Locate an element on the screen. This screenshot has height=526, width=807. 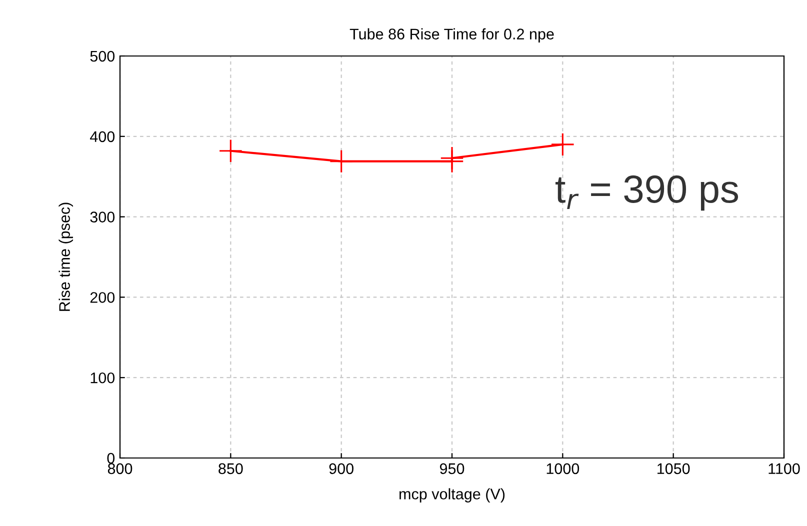
x-tick-label: 1100 is located at coordinates (784, 468).